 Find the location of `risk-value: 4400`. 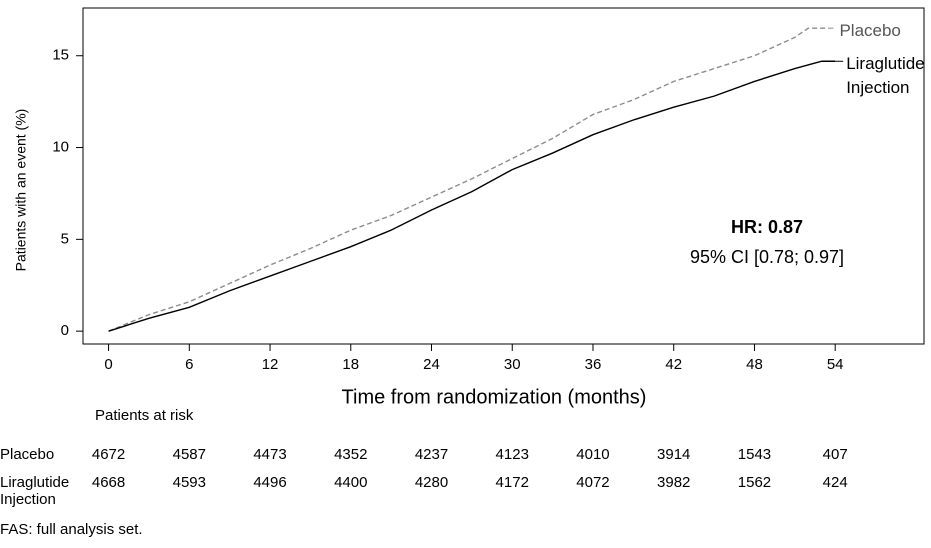

risk-value: 4400 is located at coordinates (350, 482).